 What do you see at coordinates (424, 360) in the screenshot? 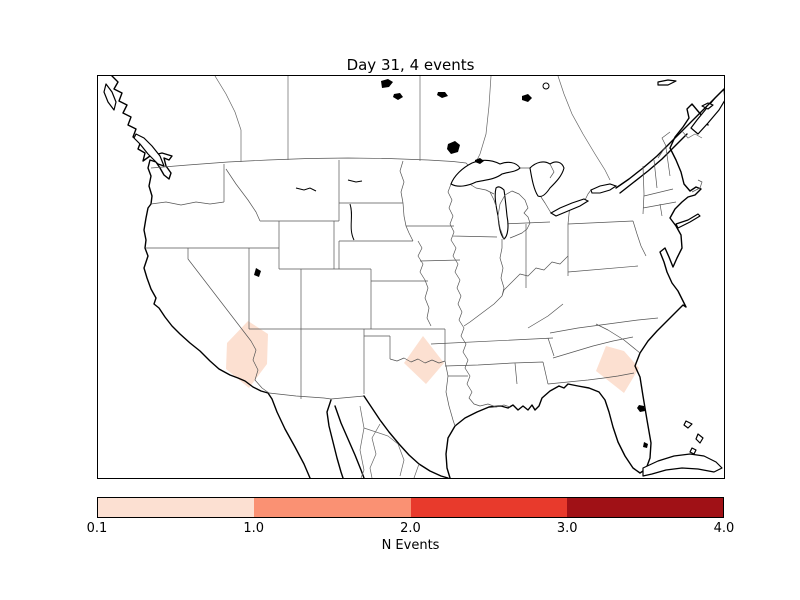
I see `event-region-texas-oklahoma` at bounding box center [424, 360].